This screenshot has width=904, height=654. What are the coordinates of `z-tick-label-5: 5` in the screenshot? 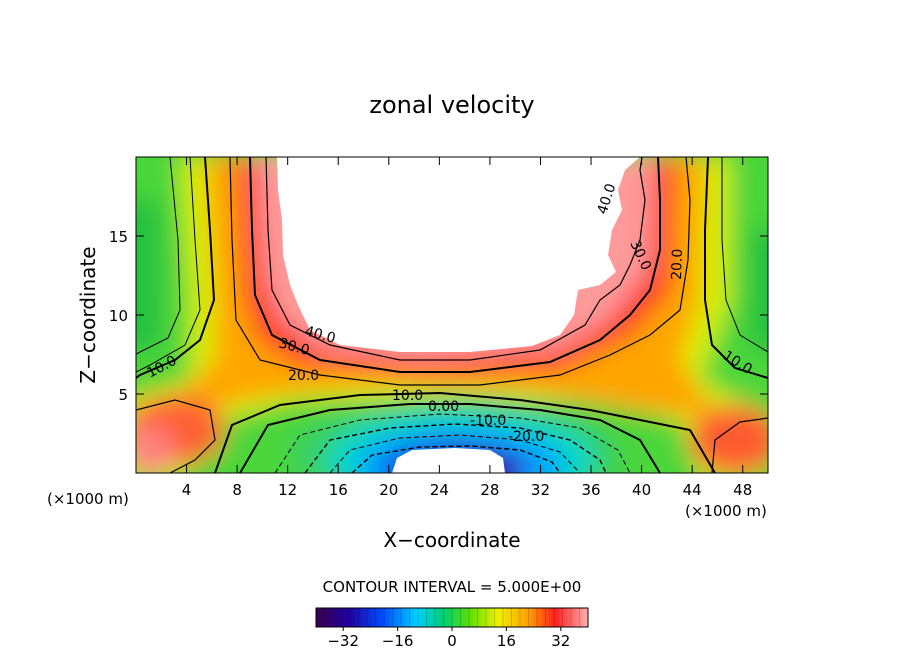 It's located at (123, 395).